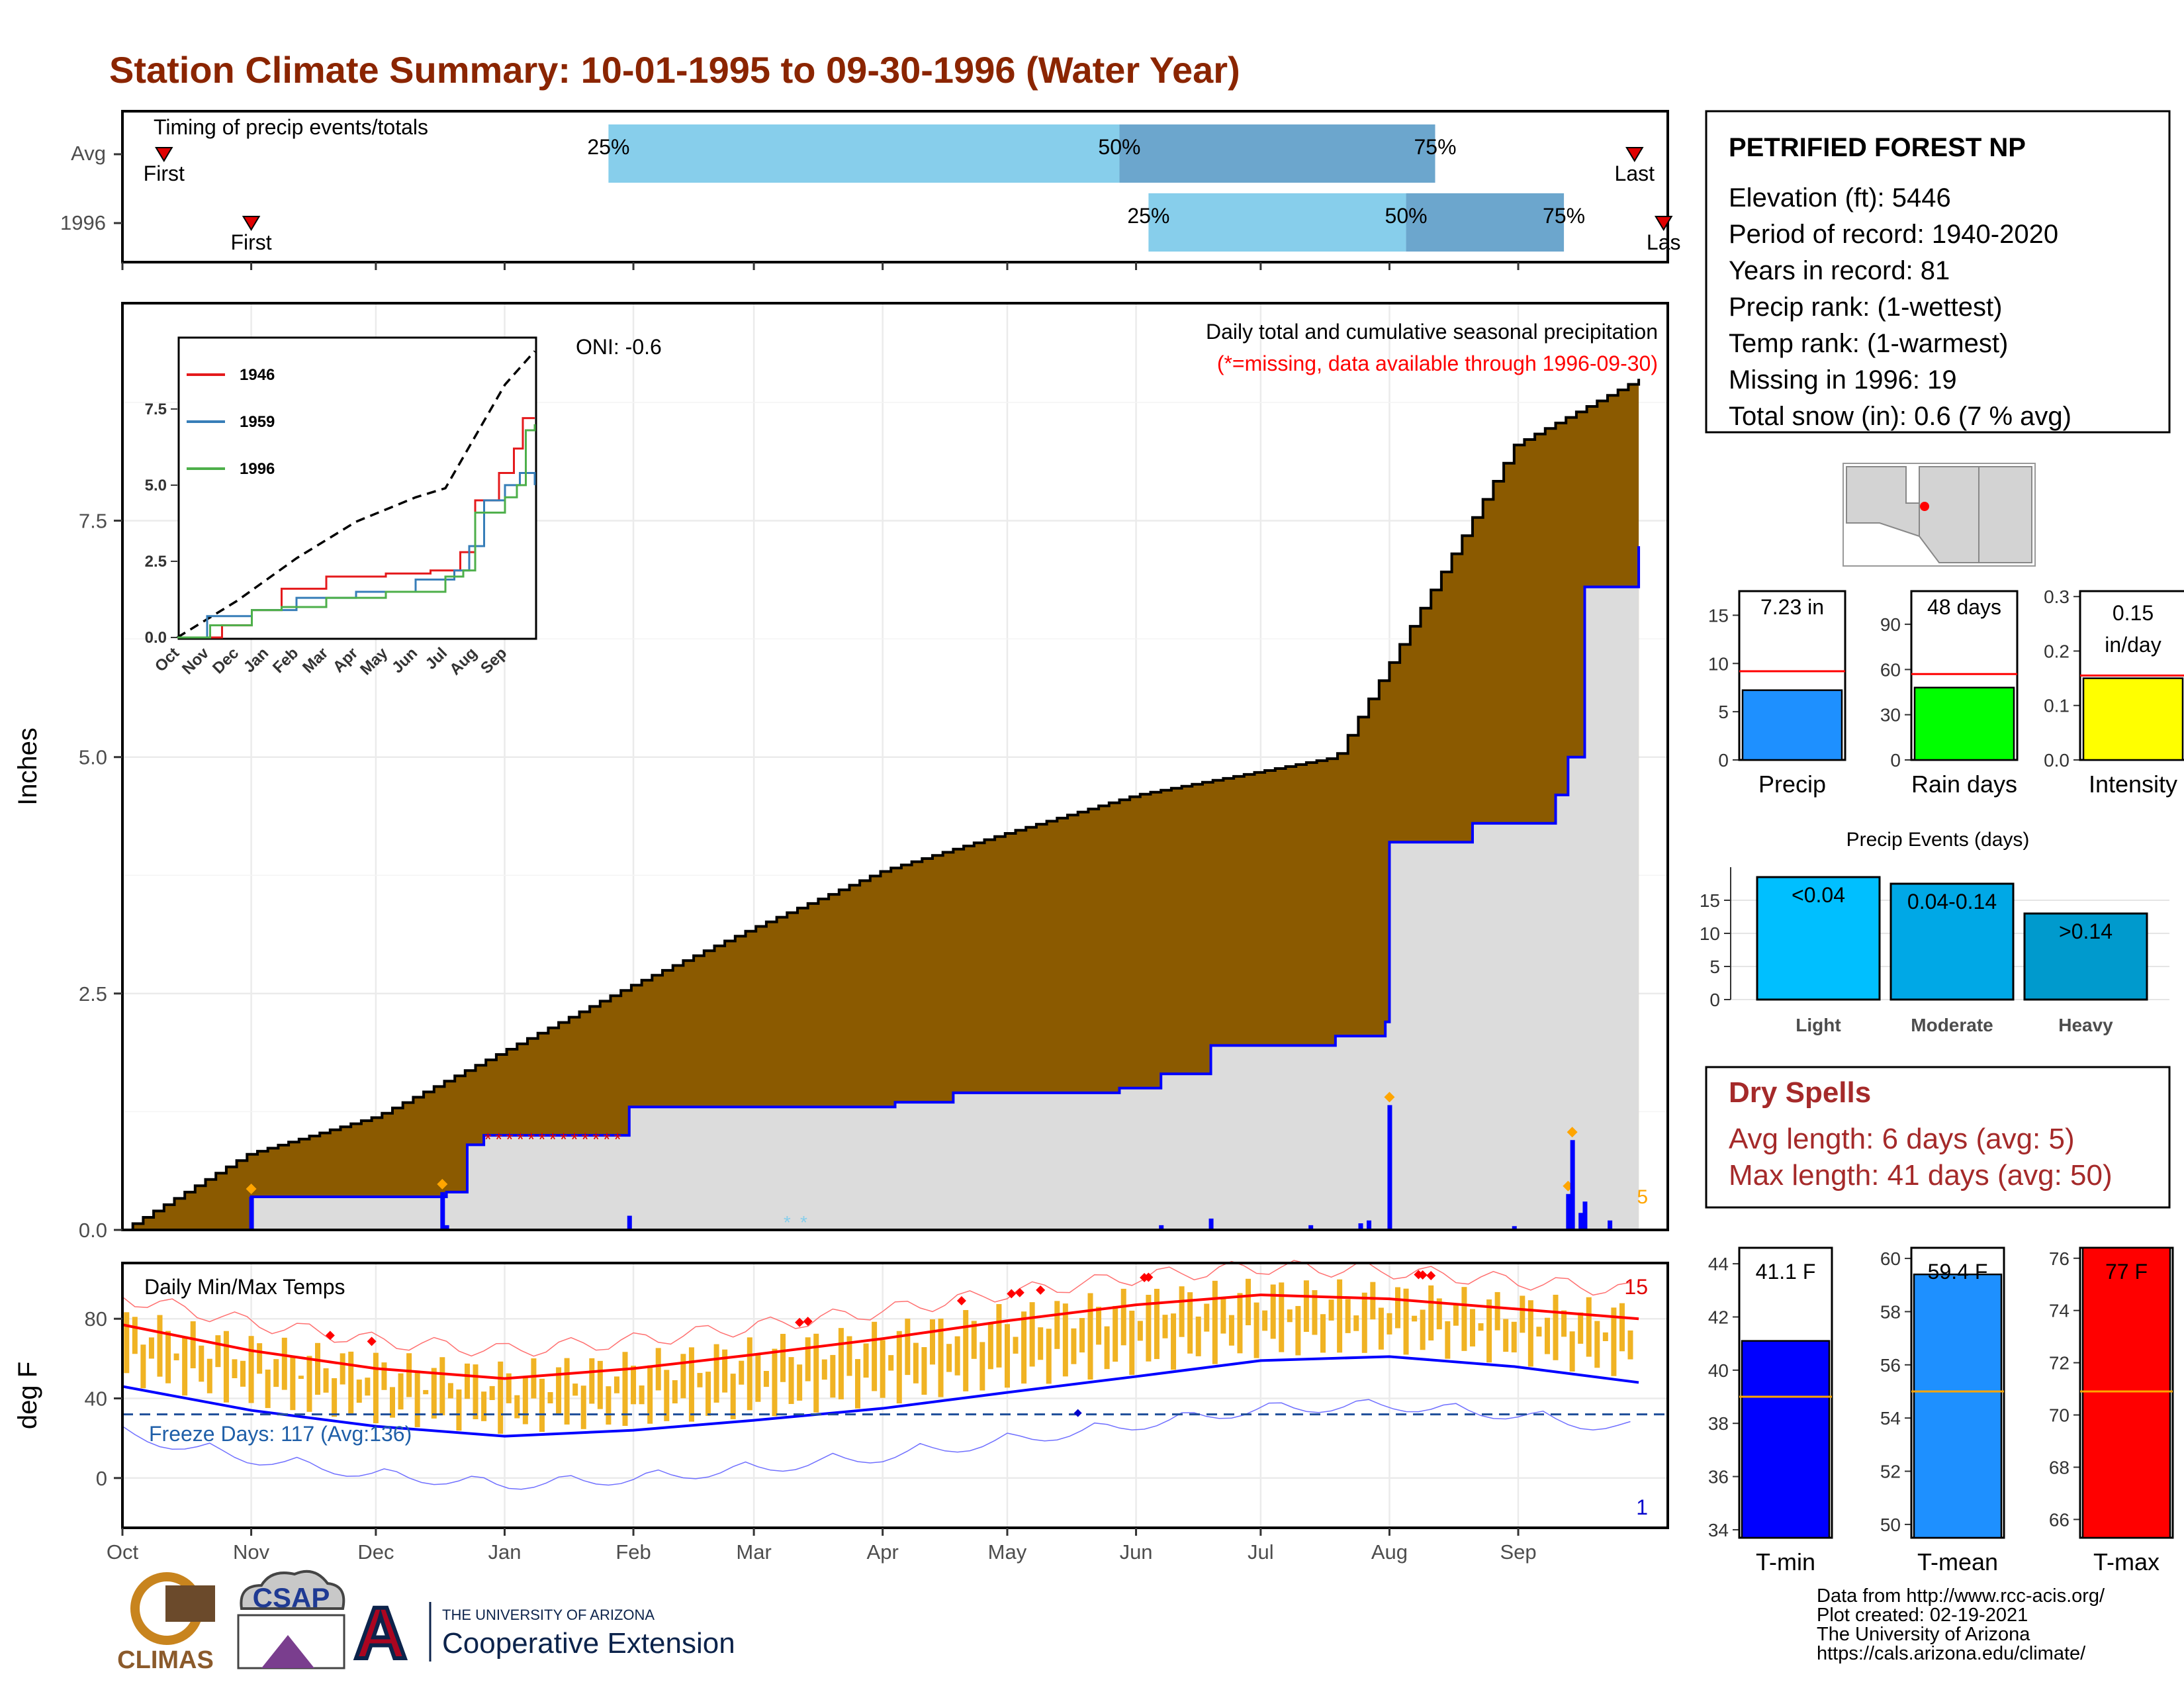 The height and width of the screenshot is (1688, 2184). What do you see at coordinates (1564, 216) in the screenshot?
I see `timing-p75-1996: 75%` at bounding box center [1564, 216].